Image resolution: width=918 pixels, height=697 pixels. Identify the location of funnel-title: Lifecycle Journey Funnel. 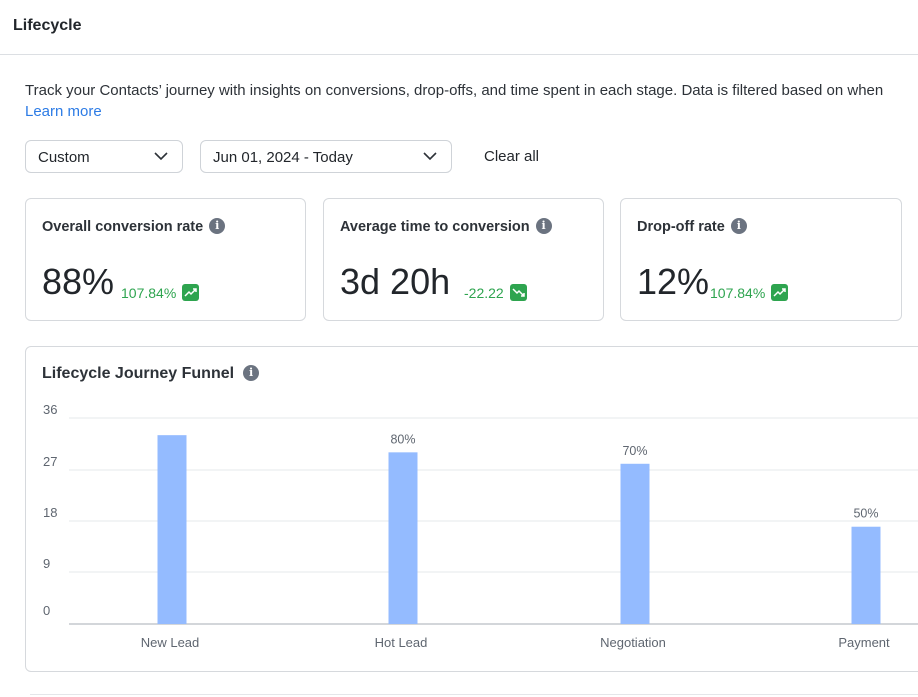
(138, 373).